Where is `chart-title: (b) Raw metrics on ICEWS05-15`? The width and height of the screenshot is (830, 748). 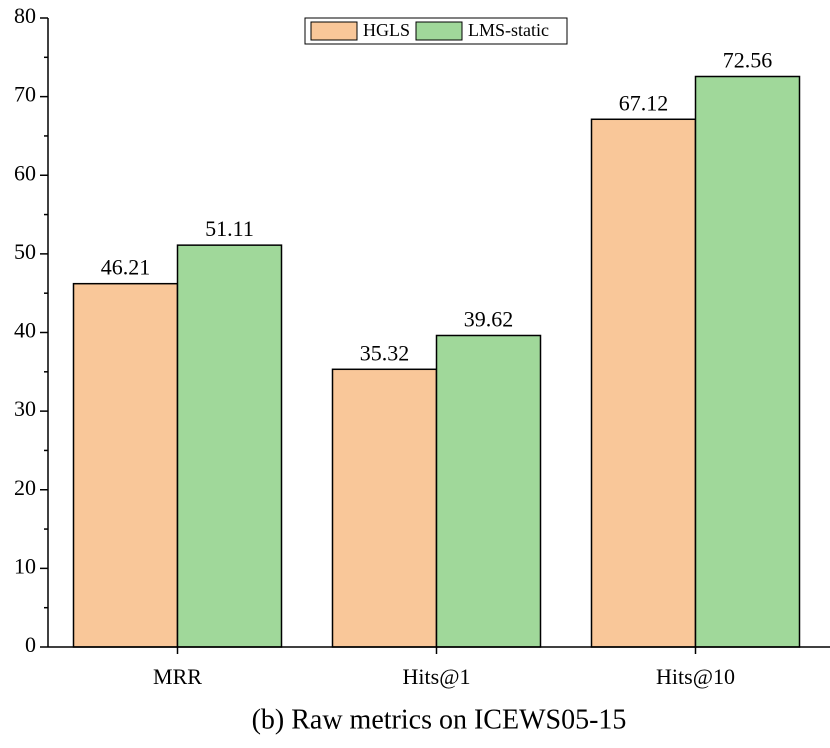 chart-title: (b) Raw metrics on ICEWS05-15 is located at coordinates (439, 719).